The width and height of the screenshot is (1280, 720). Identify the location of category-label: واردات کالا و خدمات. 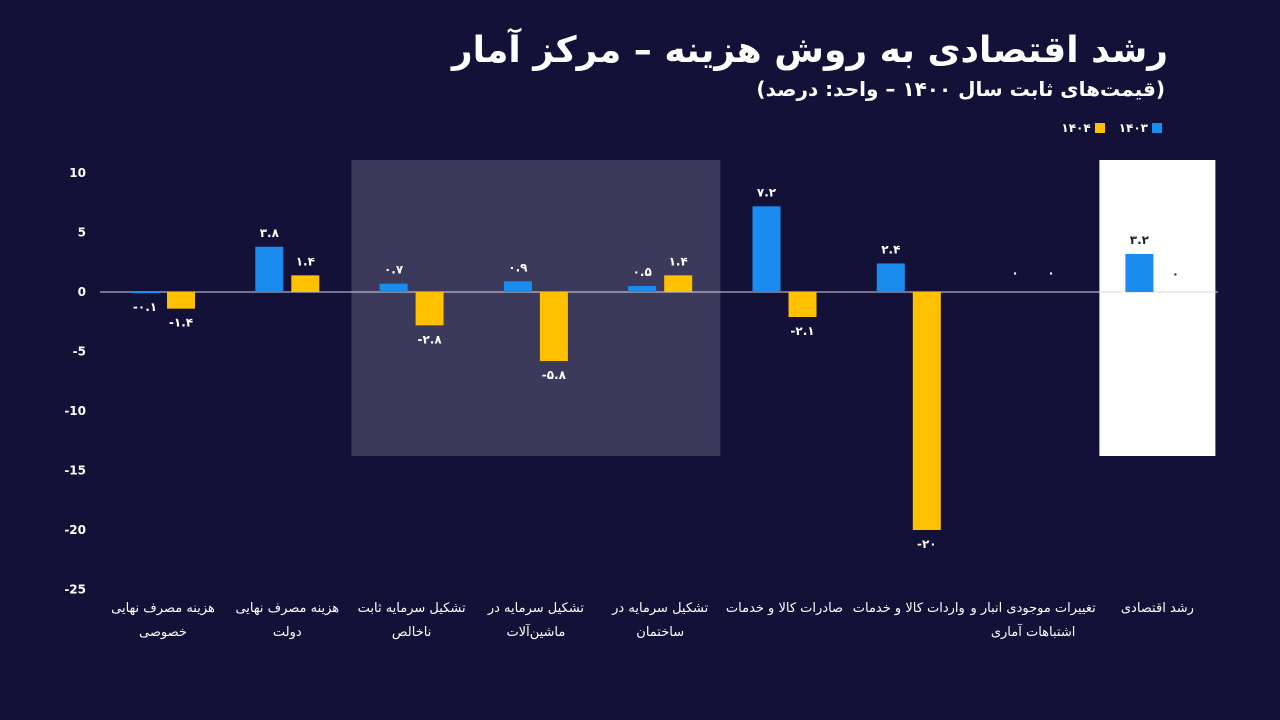
(909, 608).